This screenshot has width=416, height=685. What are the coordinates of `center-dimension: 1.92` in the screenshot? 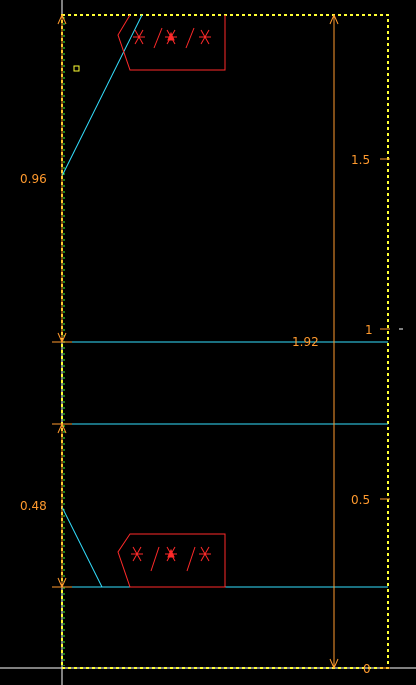 It's located at (315, 341).